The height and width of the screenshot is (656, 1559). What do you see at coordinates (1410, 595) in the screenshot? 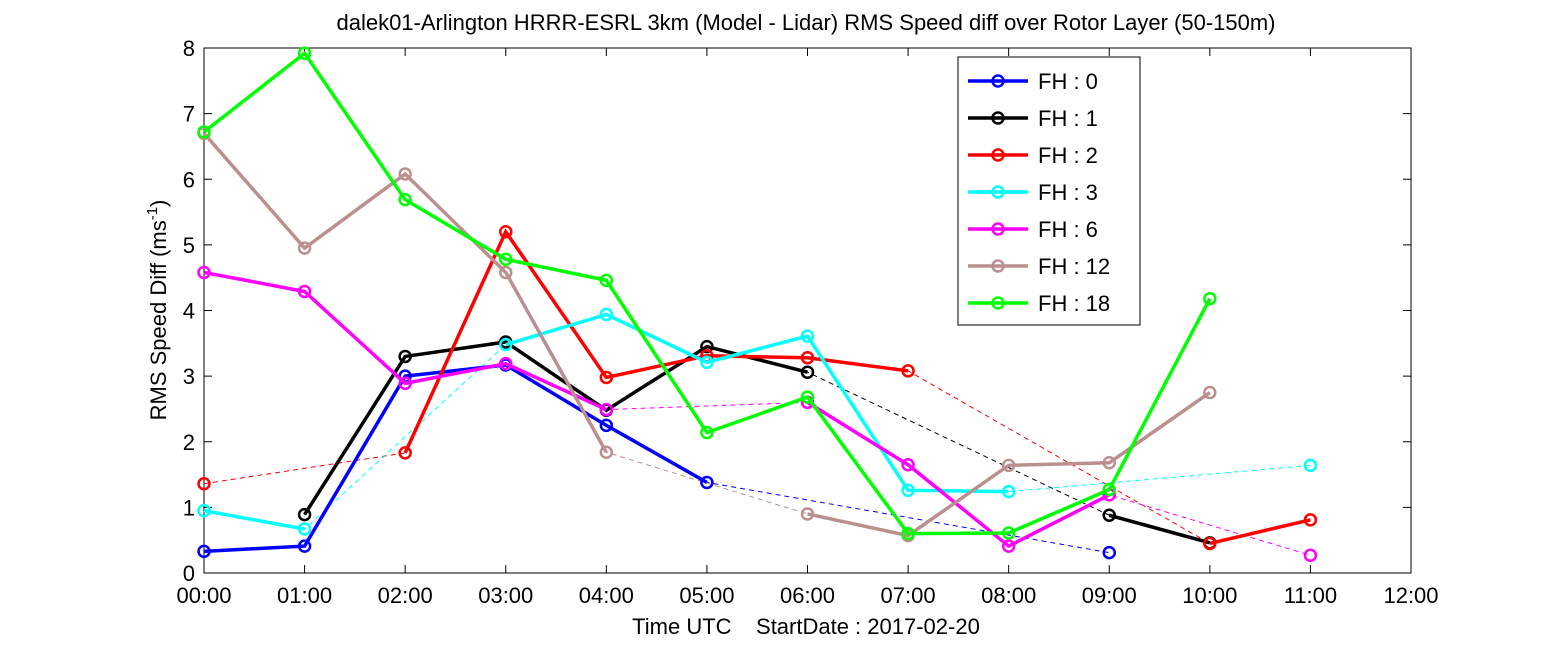
I see `x-tick-label: 12:00` at bounding box center [1410, 595].